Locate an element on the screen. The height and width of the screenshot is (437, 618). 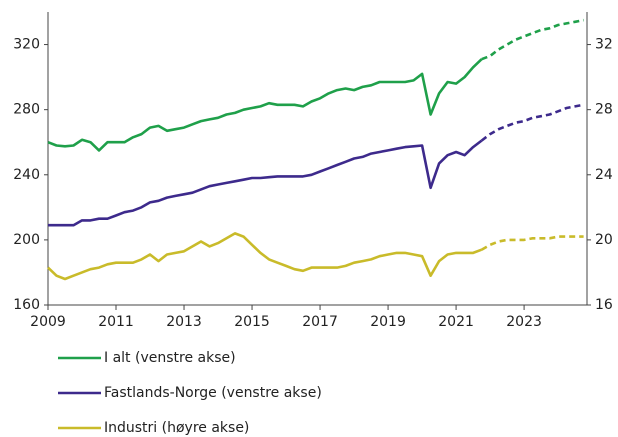
y2-tick-label: 32 is located at coordinates (604, 45).